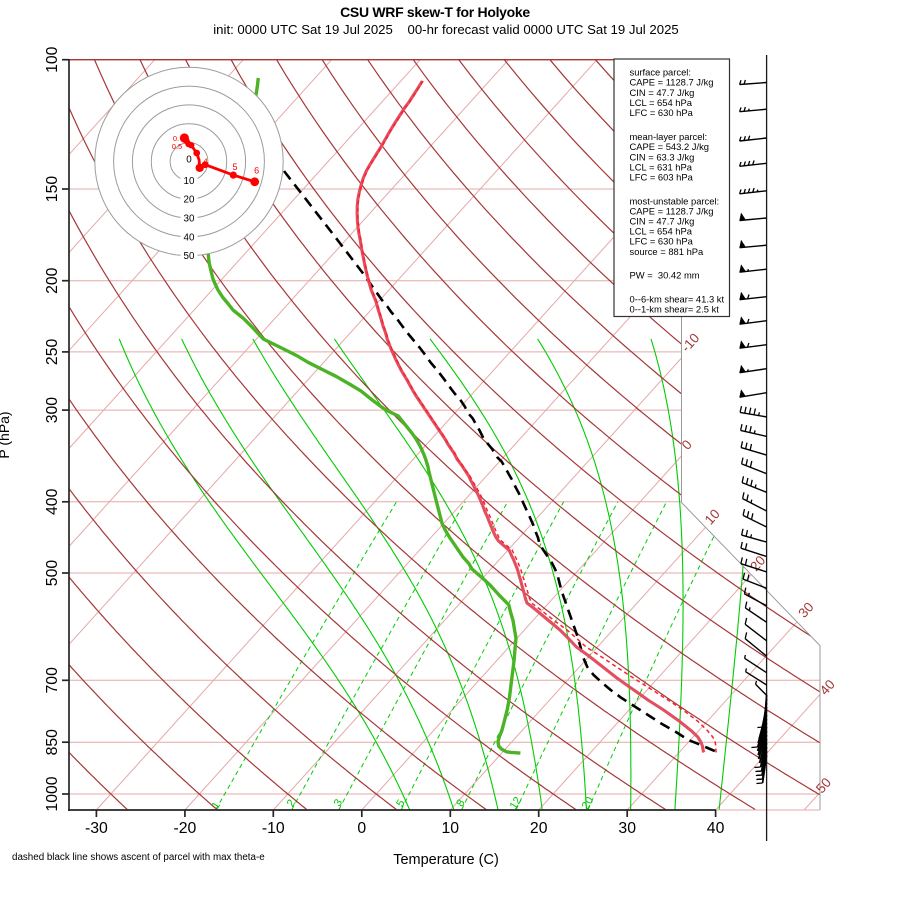 The width and height of the screenshot is (900, 905). I want to click on svg-text: -20, so click(184, 828).